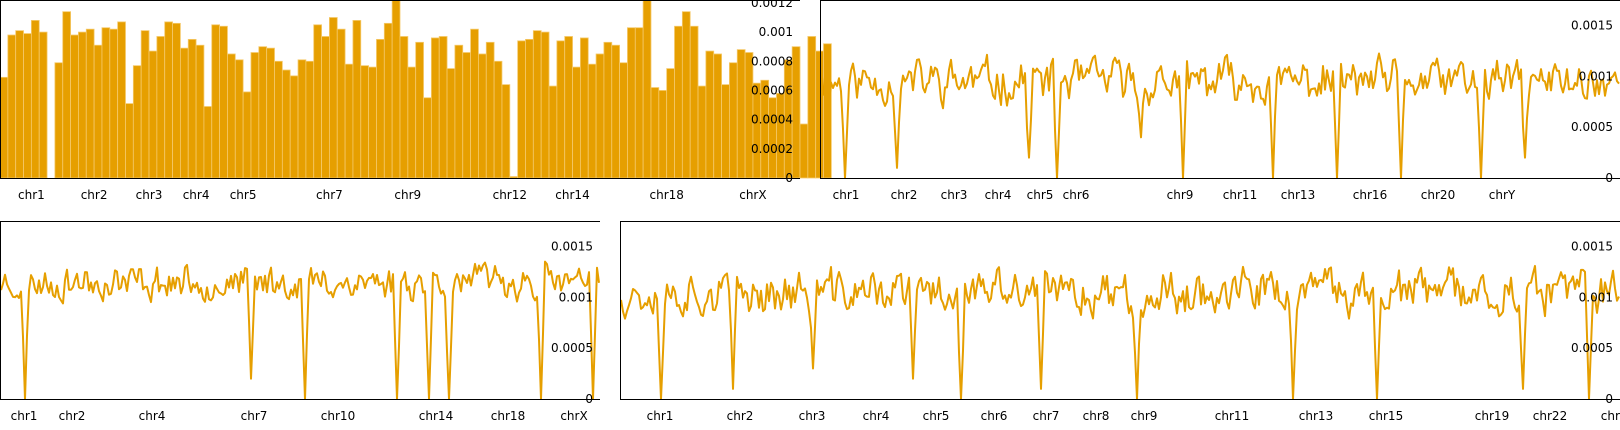 The height and width of the screenshot is (430, 1620). I want to click on x-tick-label: chrY, so click(1610, 416).